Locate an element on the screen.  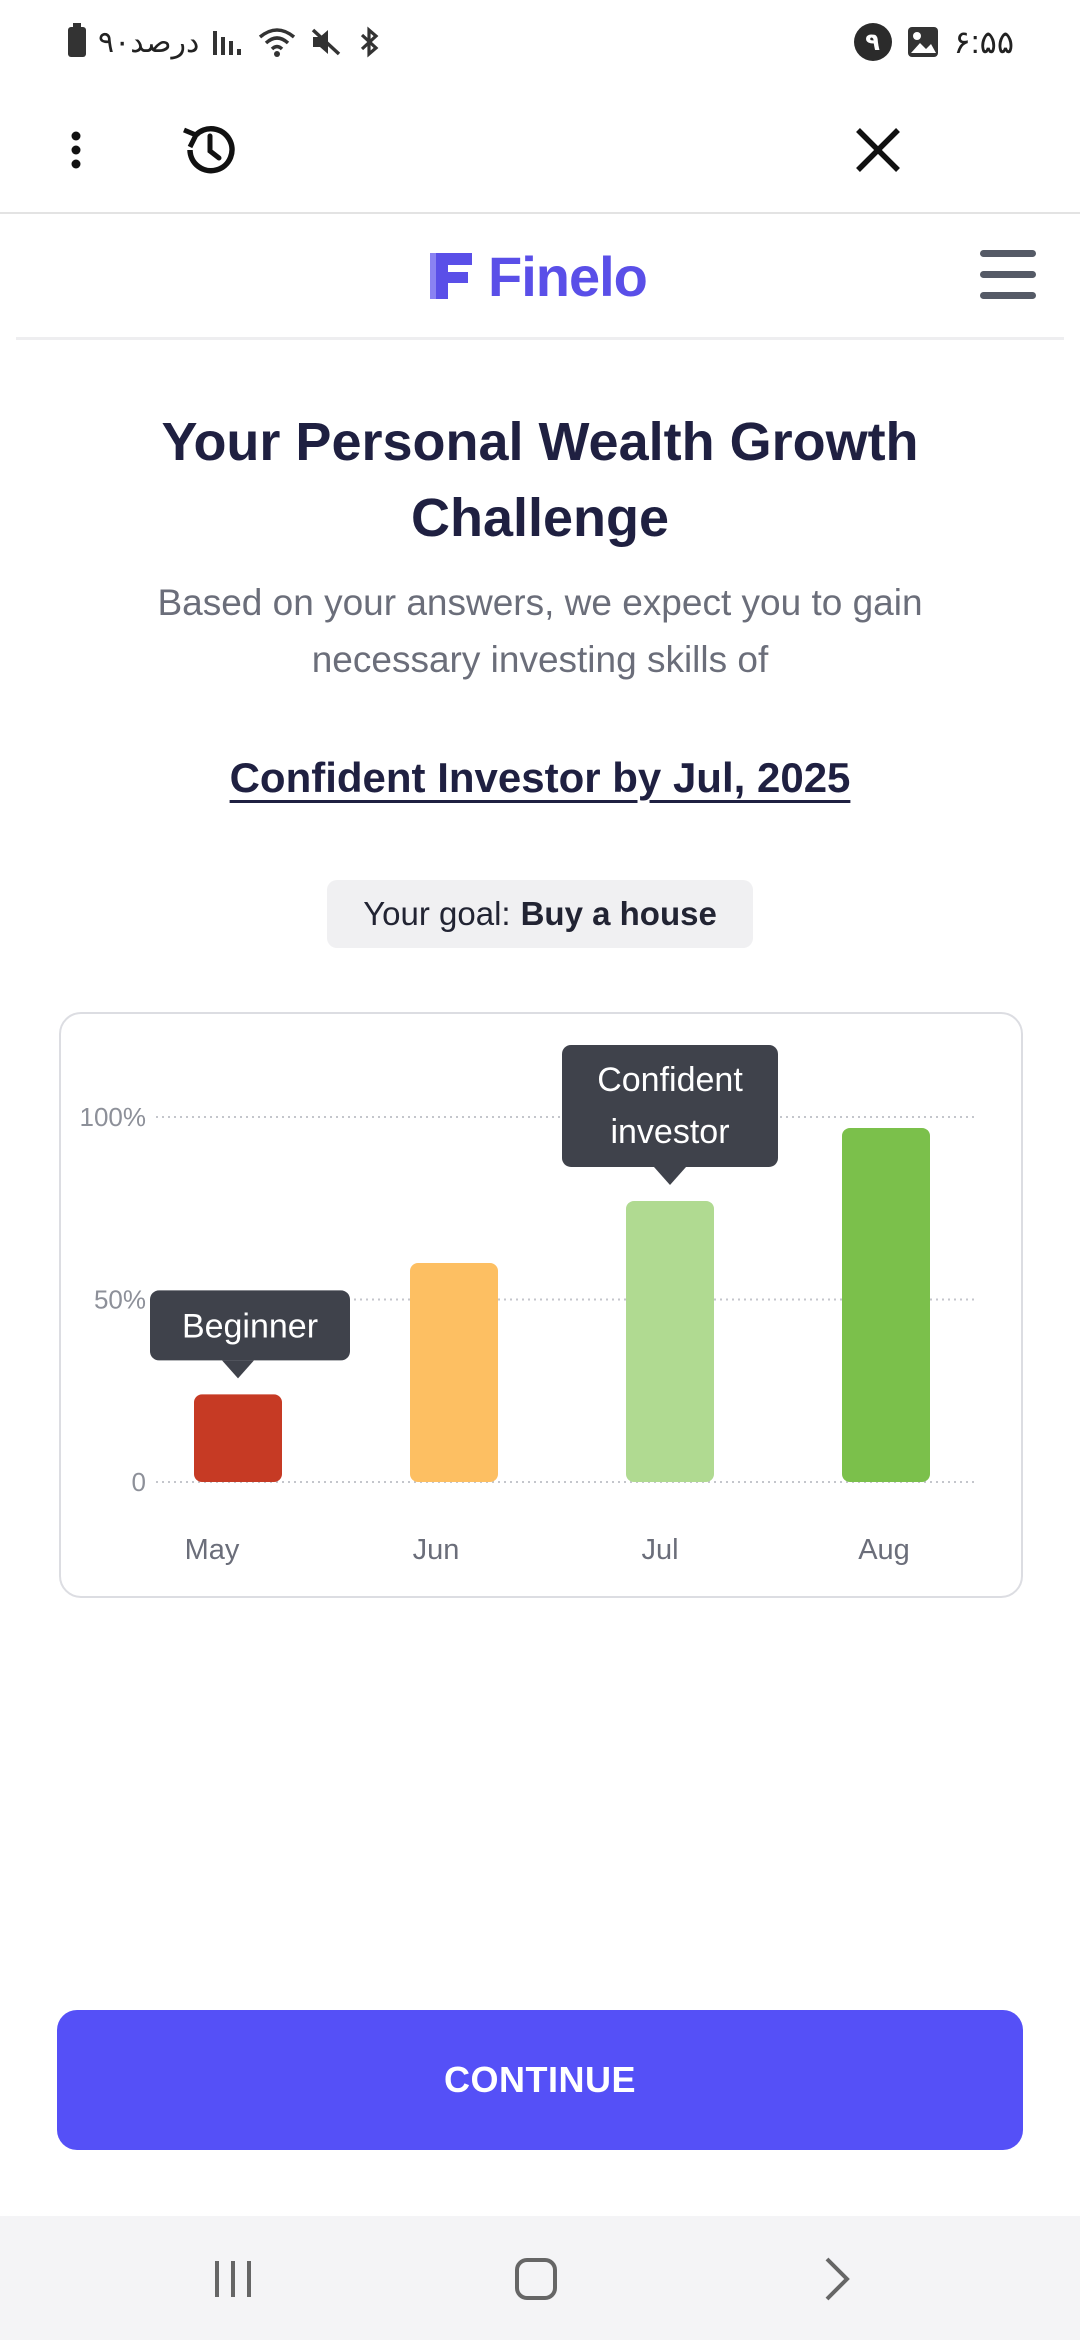
back-button is located at coordinates (837, 2279).